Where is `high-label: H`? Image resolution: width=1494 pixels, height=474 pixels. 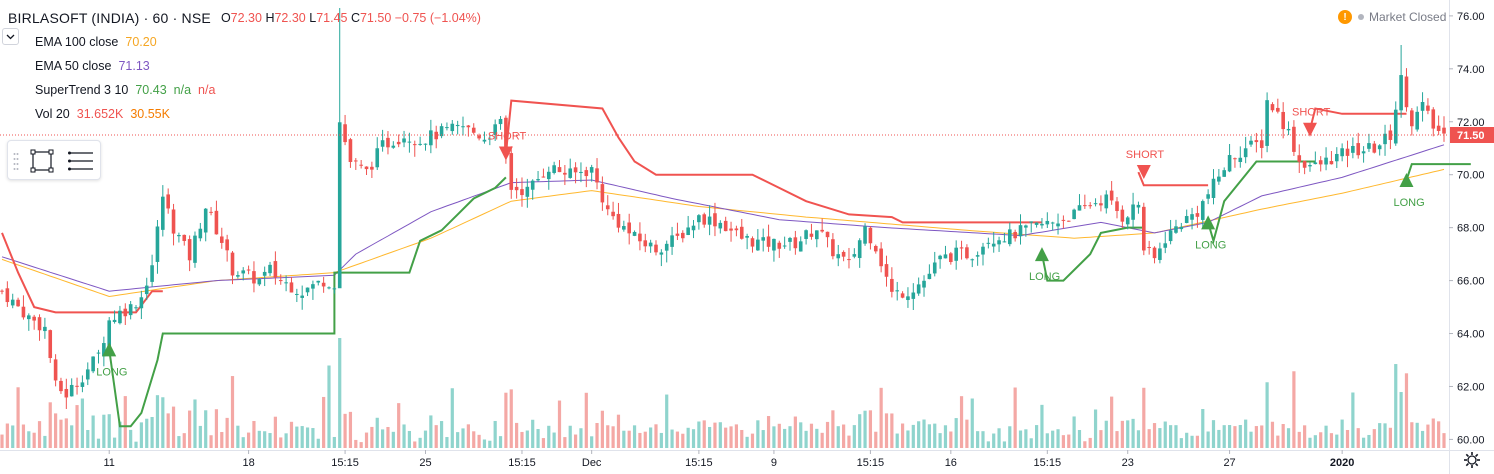
high-label: H is located at coordinates (270, 18).